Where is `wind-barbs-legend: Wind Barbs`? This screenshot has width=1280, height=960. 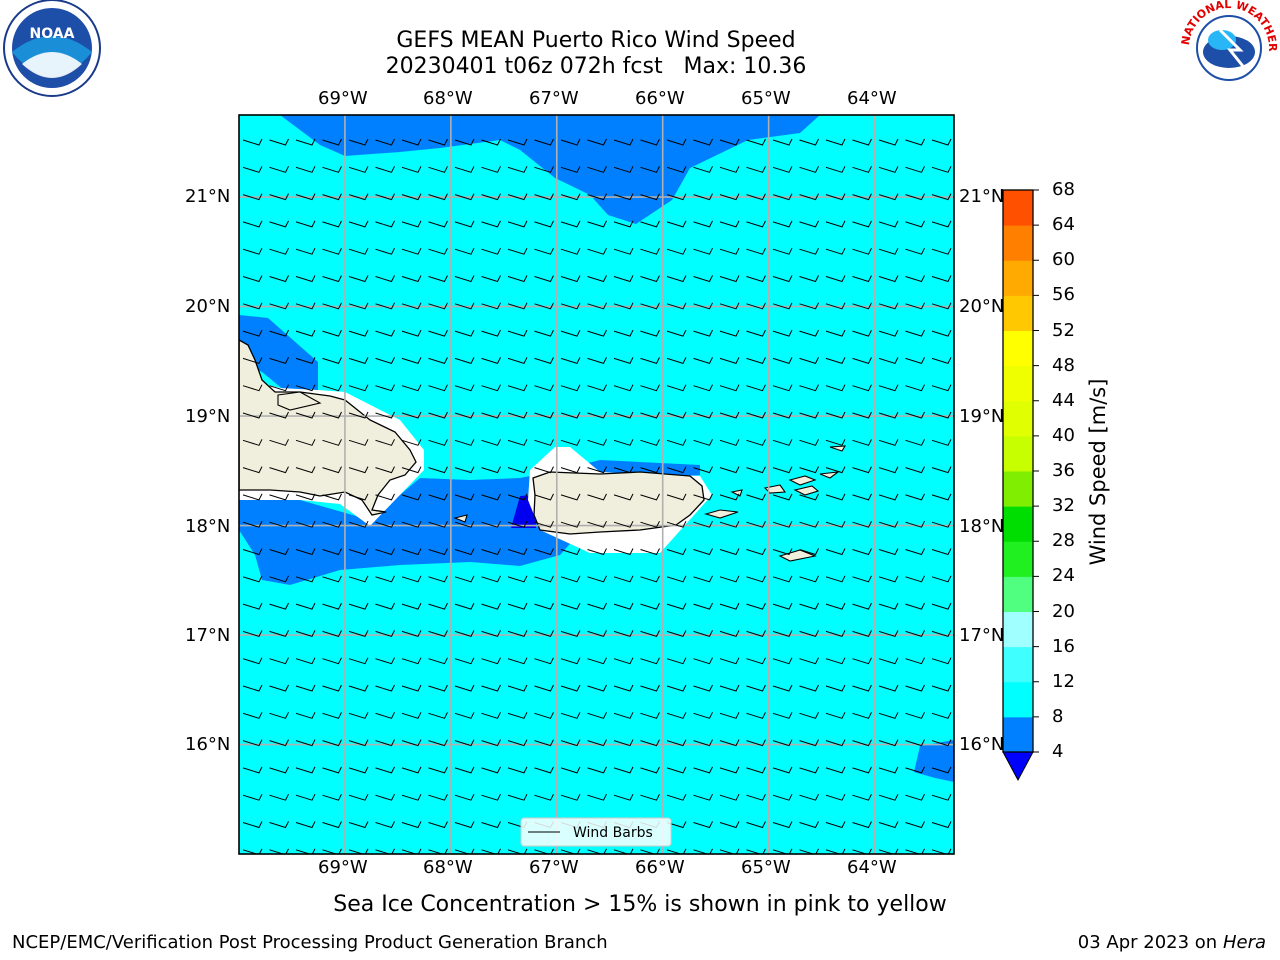
wind-barbs-legend: Wind Barbs is located at coordinates (596, 832).